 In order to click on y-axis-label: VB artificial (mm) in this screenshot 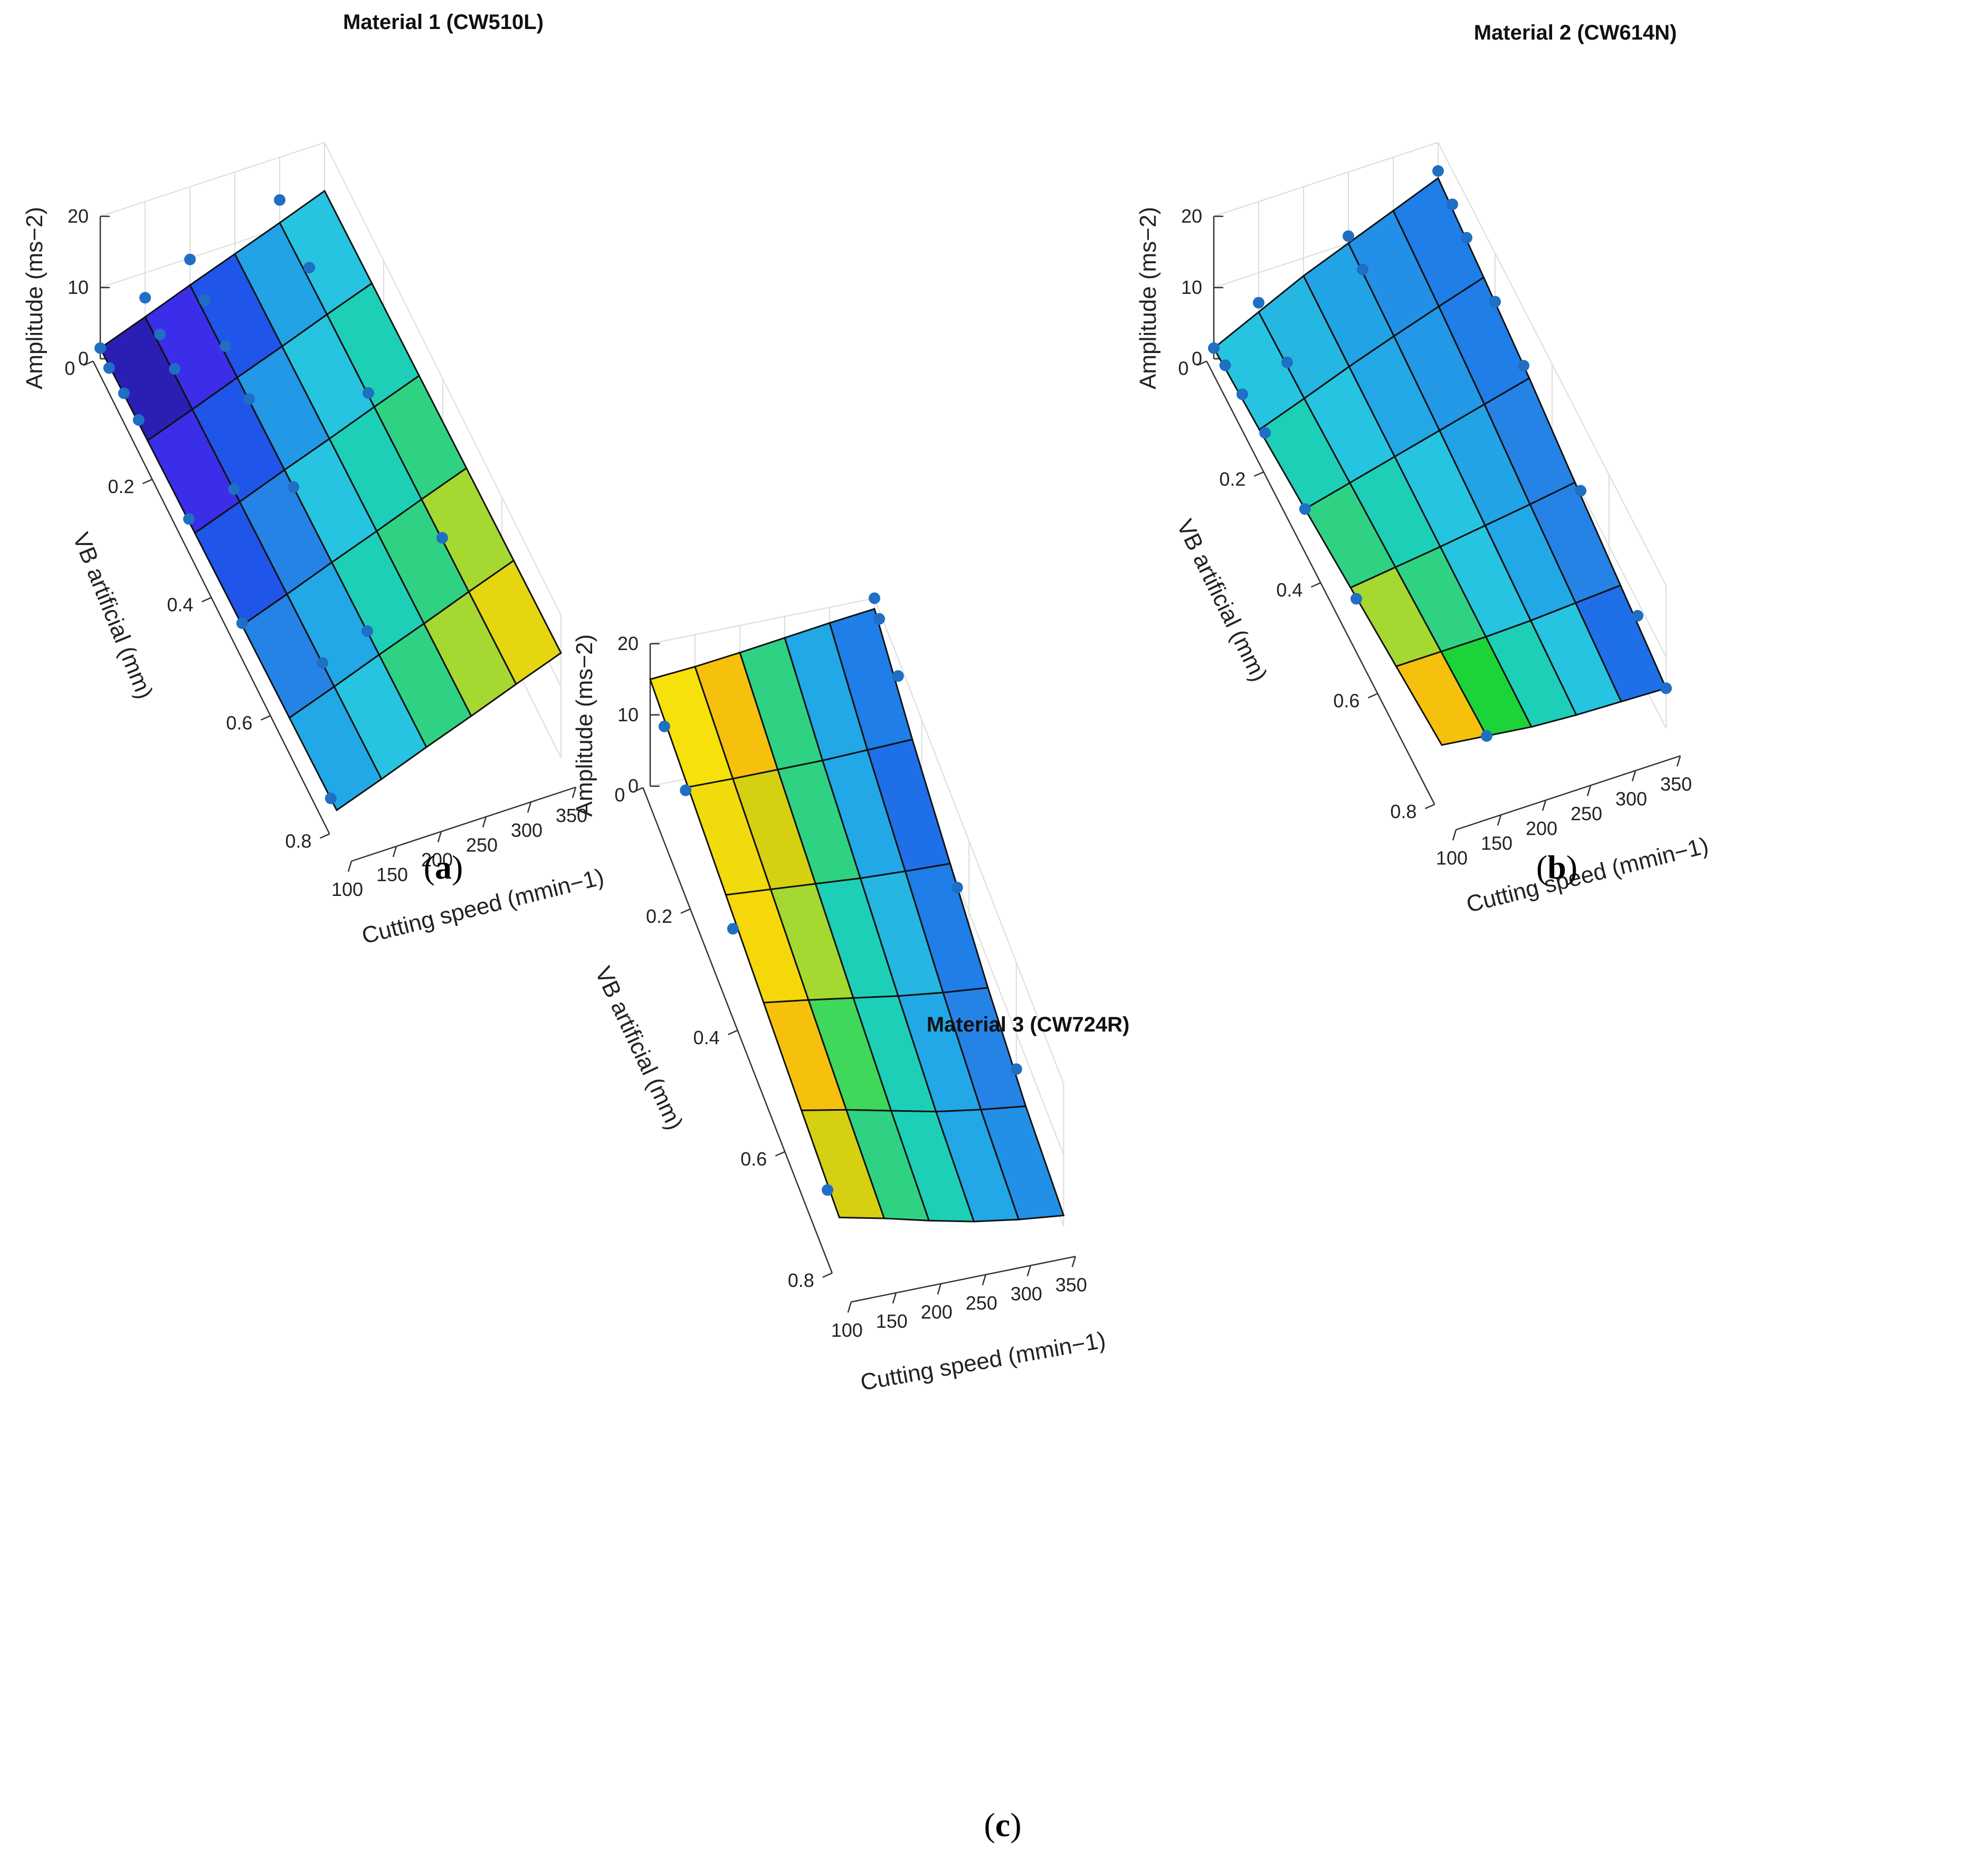, I will do `click(639, 1048)`.